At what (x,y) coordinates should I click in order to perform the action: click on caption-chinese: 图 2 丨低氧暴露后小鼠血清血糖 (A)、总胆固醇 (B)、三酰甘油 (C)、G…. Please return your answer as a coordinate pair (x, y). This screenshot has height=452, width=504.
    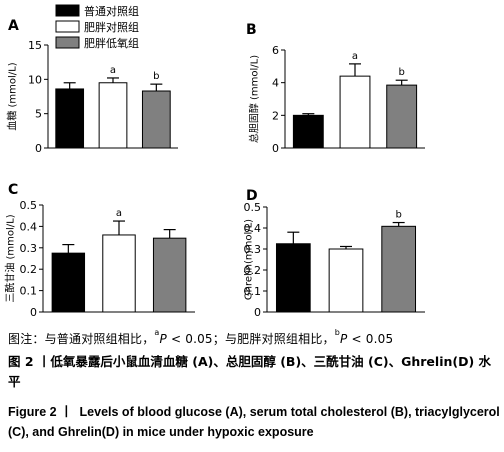
    Looking at the image, I should click on (250, 371).